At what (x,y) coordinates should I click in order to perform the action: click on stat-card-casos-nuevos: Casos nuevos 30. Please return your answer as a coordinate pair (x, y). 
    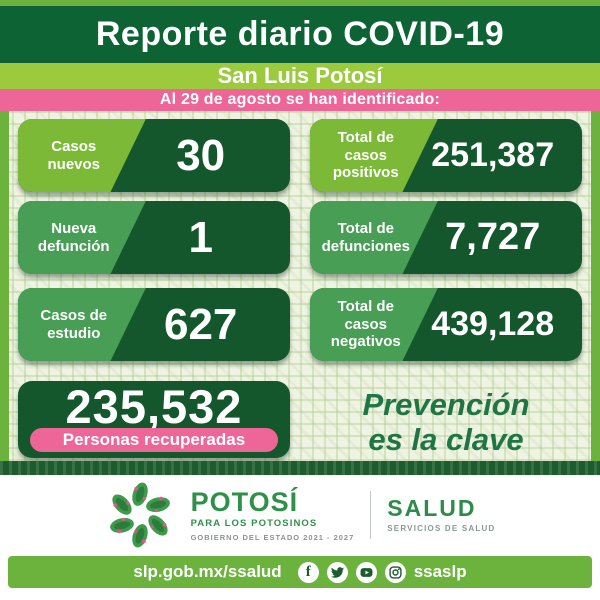
    Looking at the image, I should click on (154, 155).